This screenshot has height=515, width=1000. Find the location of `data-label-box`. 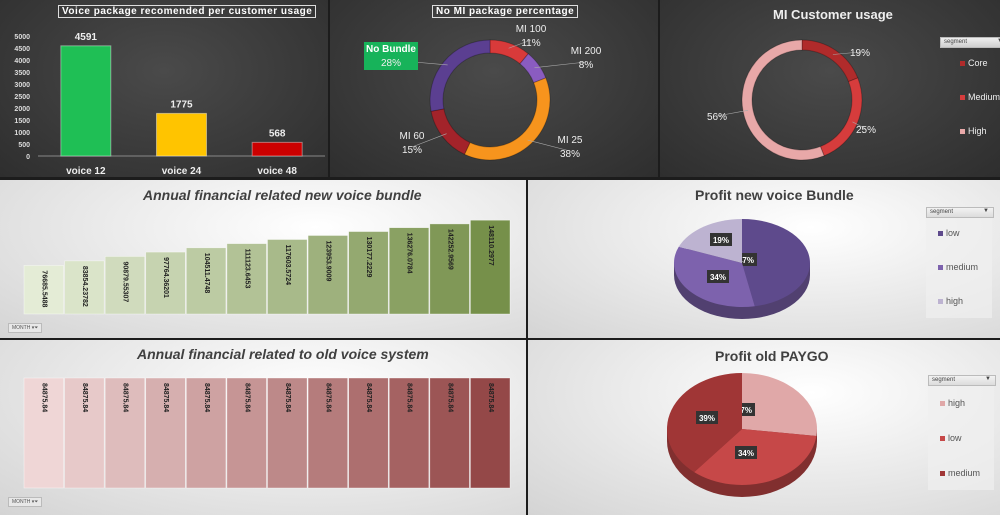

data-label-box is located at coordinates (721, 239).